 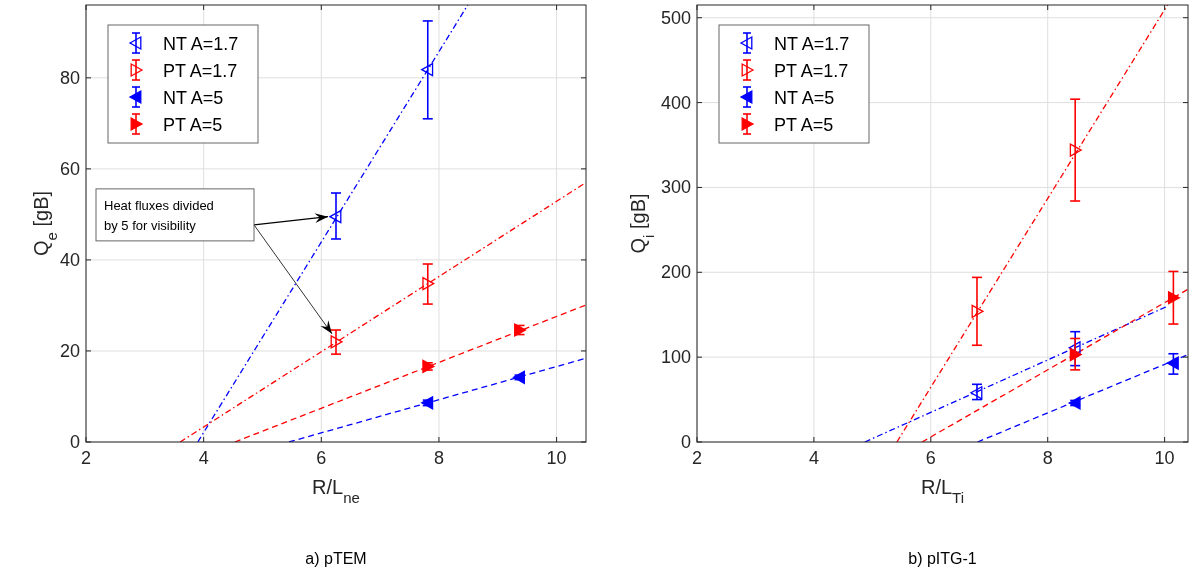 What do you see at coordinates (675, 187) in the screenshot?
I see `y-tick-label: 300` at bounding box center [675, 187].